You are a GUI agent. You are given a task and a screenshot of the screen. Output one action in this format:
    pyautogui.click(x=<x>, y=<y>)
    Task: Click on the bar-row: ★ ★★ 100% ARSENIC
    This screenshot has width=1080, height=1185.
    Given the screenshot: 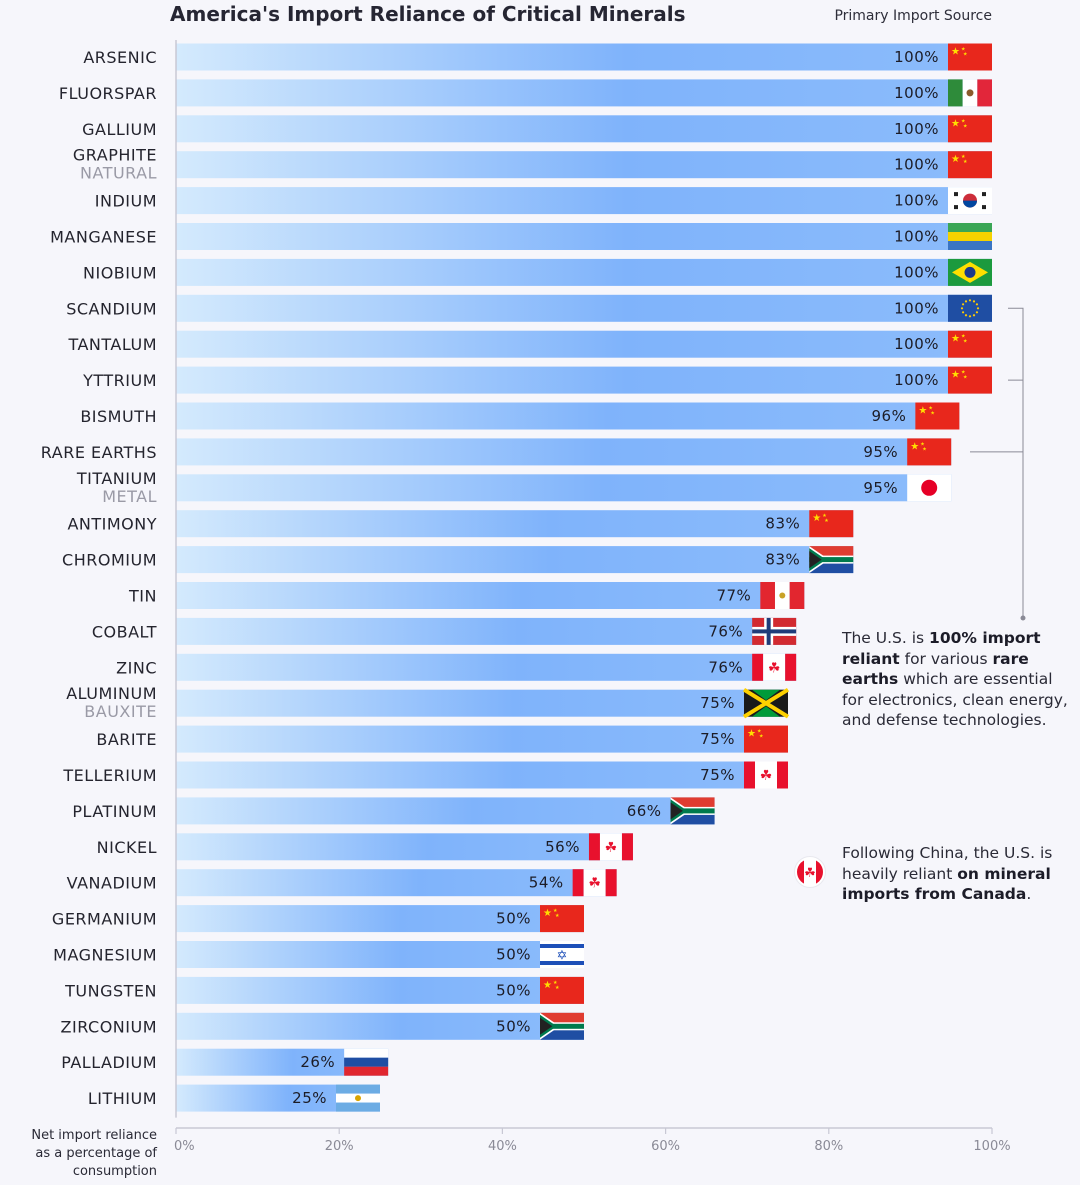 What is the action you would take?
    pyautogui.click(x=537, y=57)
    